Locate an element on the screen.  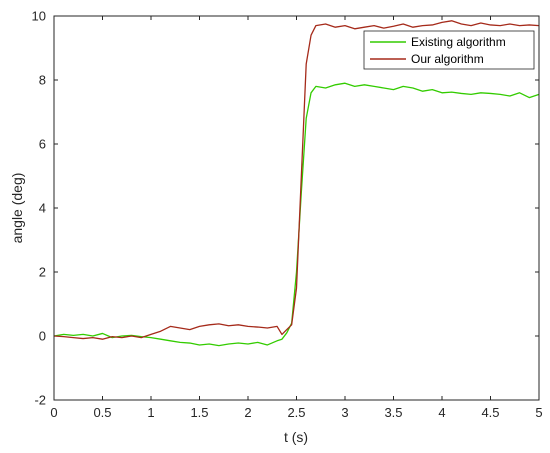
x-tick-label: 3 is located at coordinates (344, 412).